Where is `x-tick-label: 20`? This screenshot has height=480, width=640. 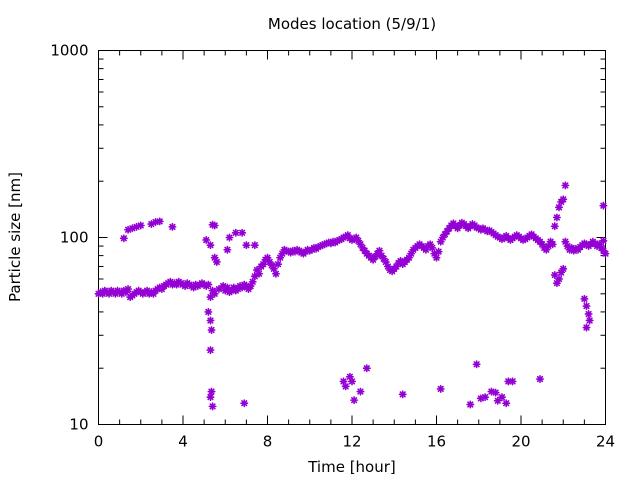 x-tick-label: 20 is located at coordinates (520, 442).